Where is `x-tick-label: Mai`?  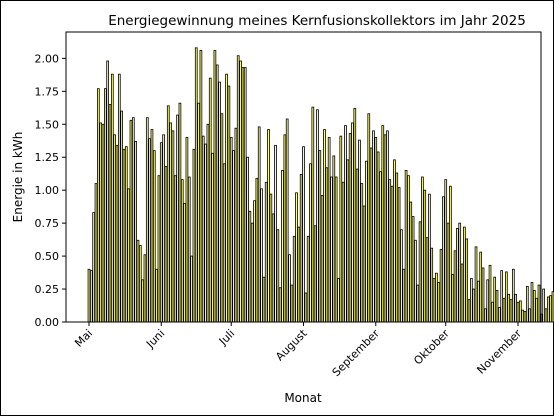
x-tick-label: Mai is located at coordinates (83, 338).